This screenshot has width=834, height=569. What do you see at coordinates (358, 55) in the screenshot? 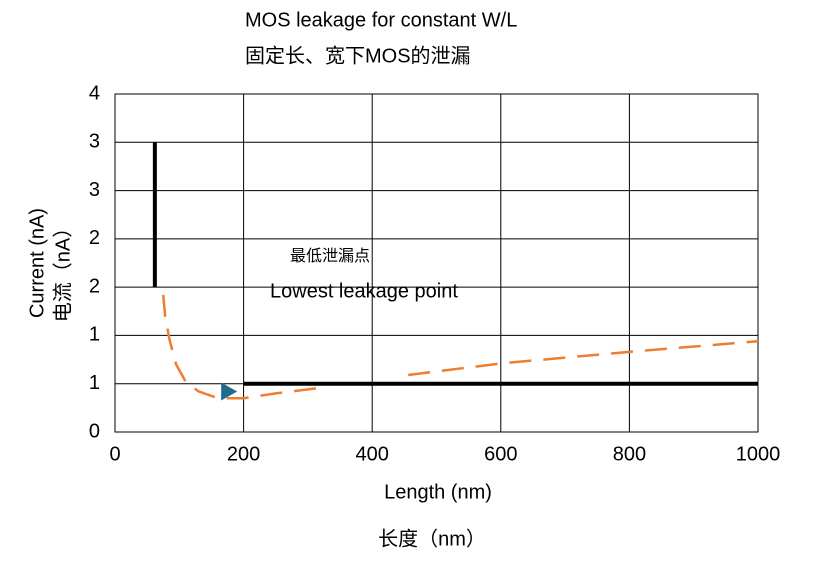
I see `chart-subtitle: 固定长、宽下MOS的泄漏` at bounding box center [358, 55].